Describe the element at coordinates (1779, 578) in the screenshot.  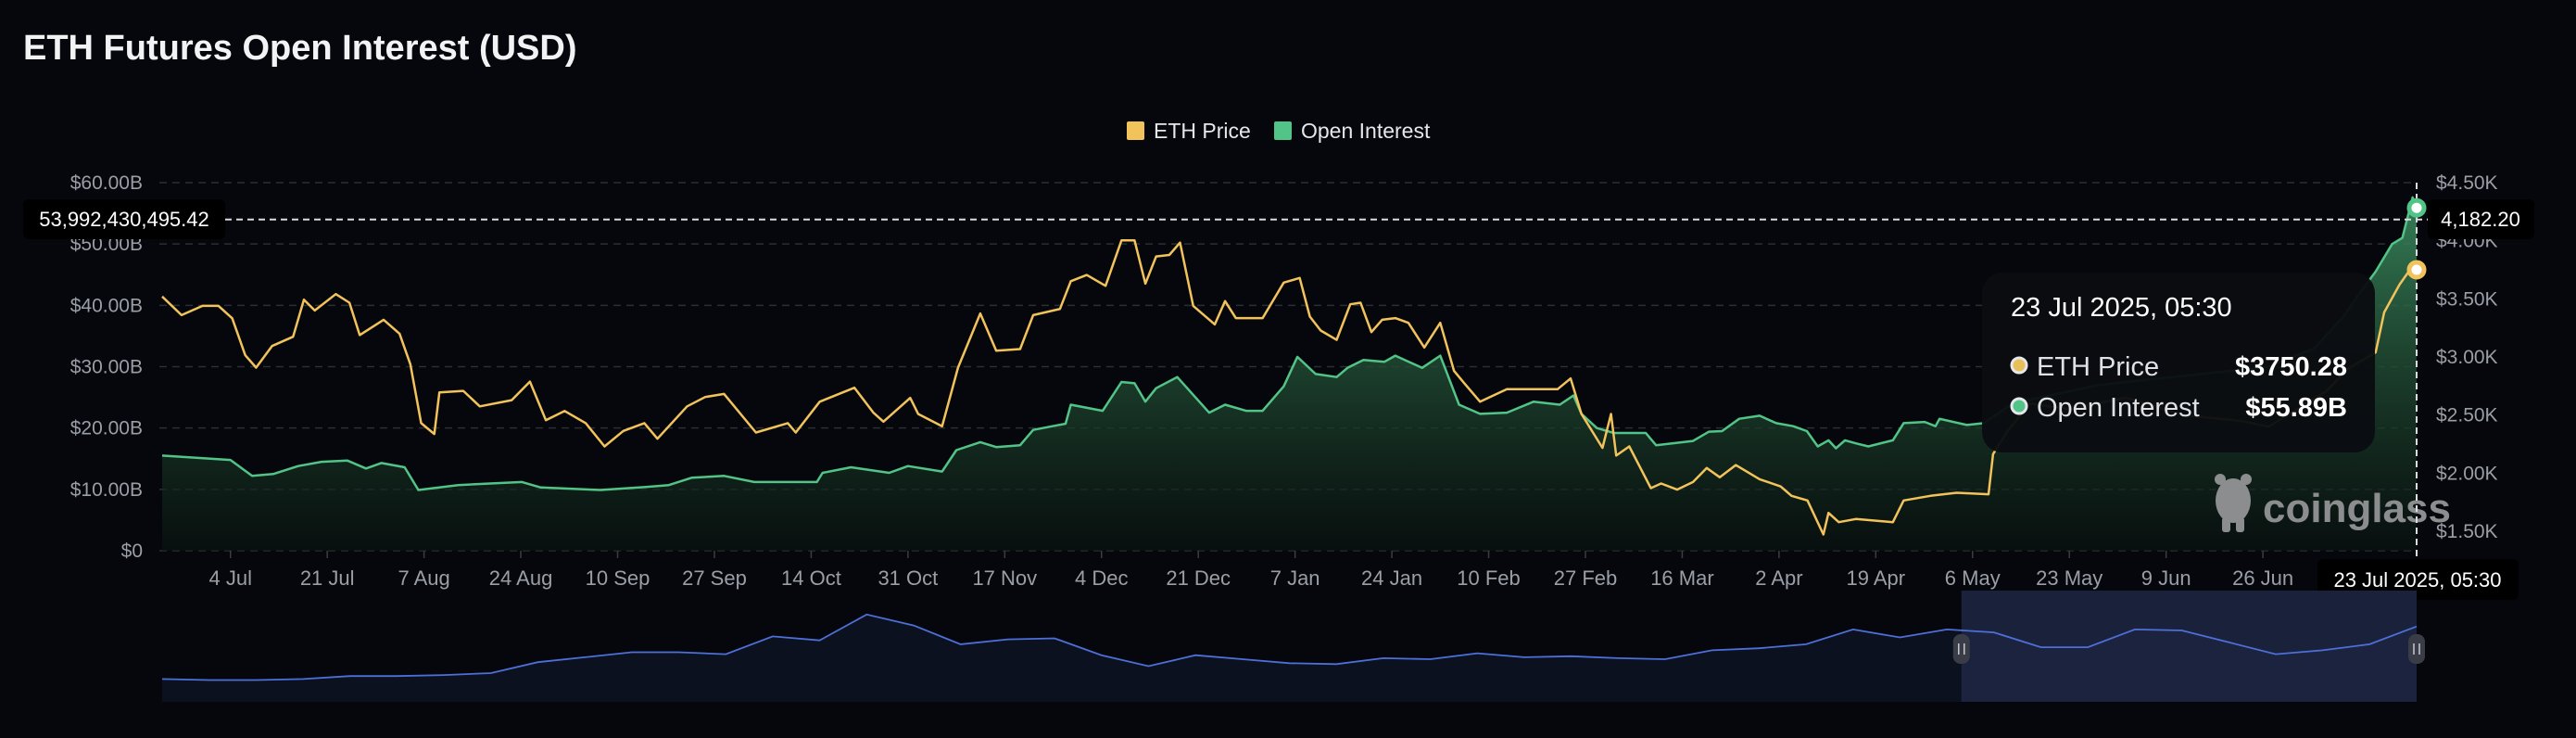
I see `x-axis-tick-label: 2 Apr` at that location.